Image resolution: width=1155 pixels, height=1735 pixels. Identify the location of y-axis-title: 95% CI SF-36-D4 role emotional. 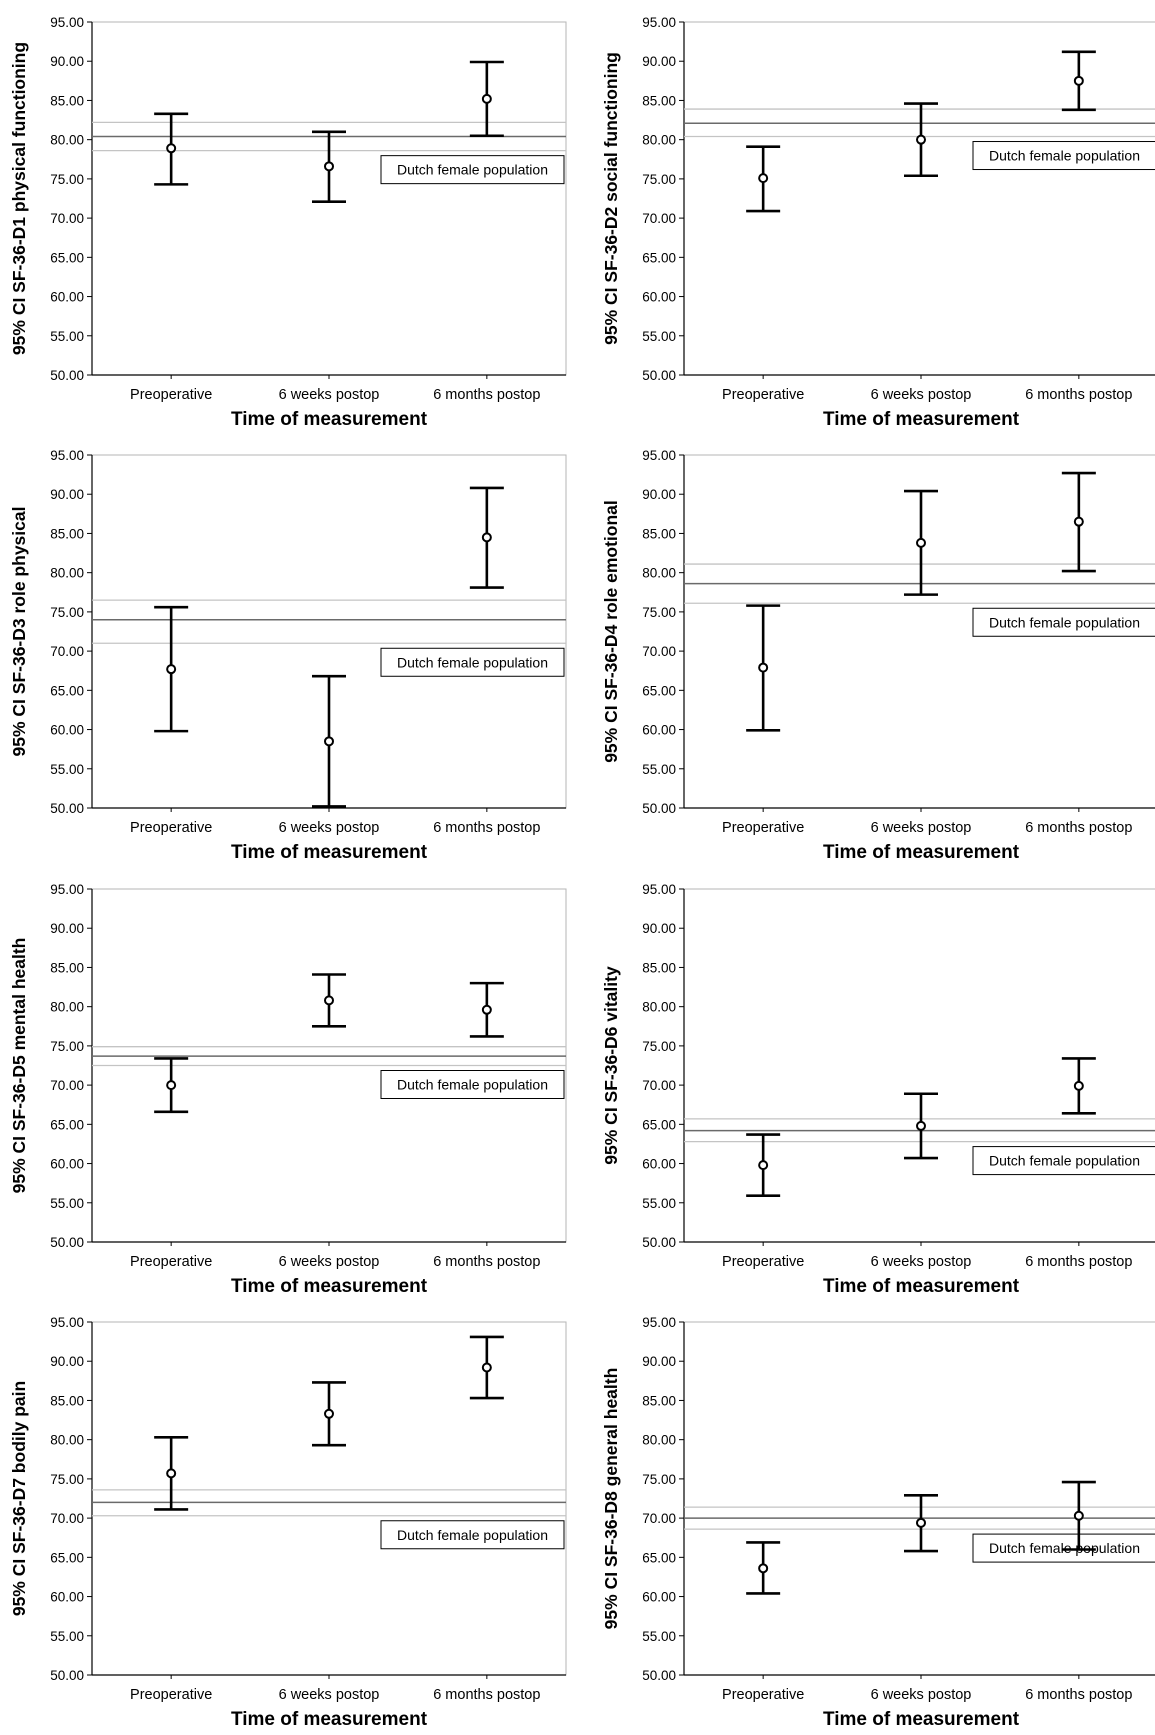
(611, 631).